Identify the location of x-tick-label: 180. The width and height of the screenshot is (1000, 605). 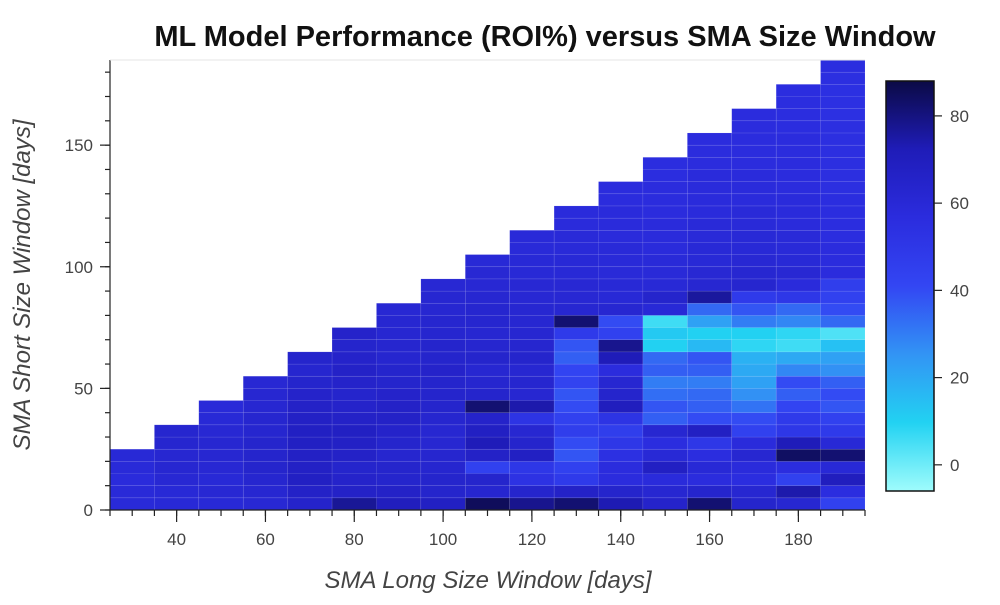
(798, 539).